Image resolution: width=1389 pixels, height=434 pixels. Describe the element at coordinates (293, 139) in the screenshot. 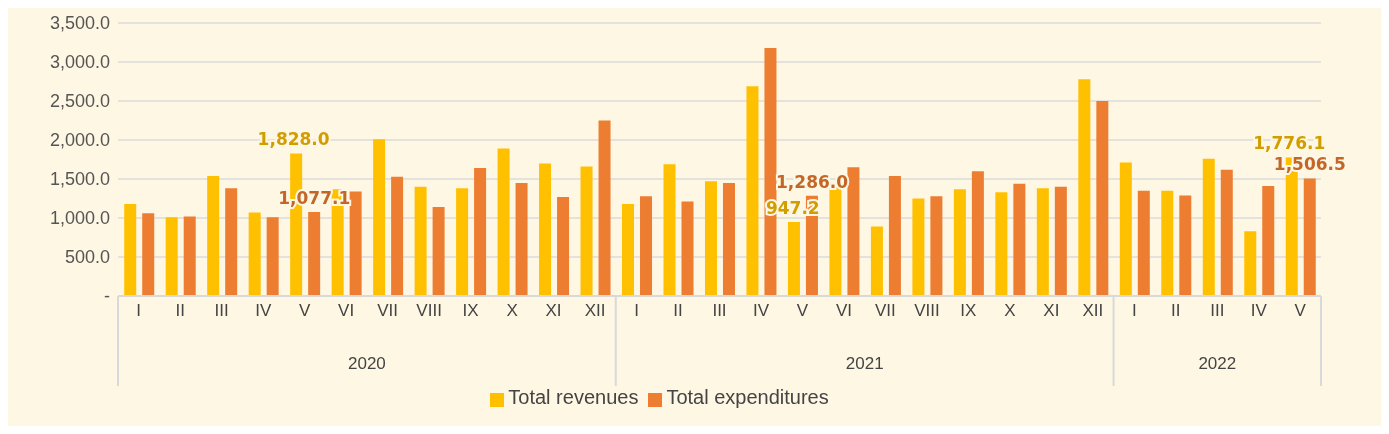

I see `data-label: 1,828.0` at that location.